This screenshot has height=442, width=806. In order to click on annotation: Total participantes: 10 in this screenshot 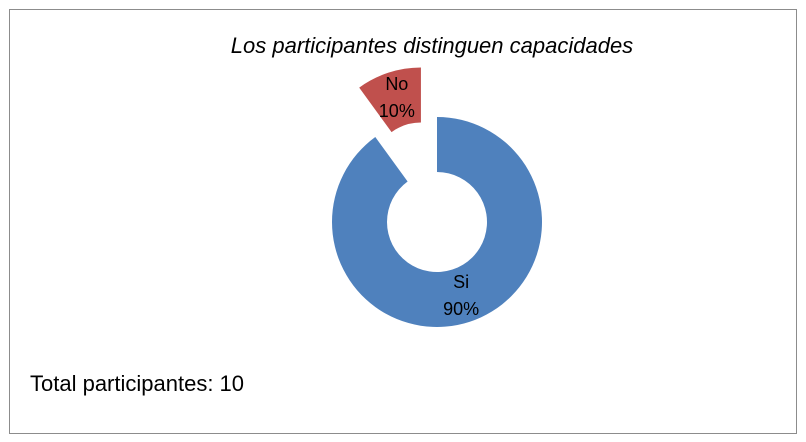, I will do `click(137, 383)`.